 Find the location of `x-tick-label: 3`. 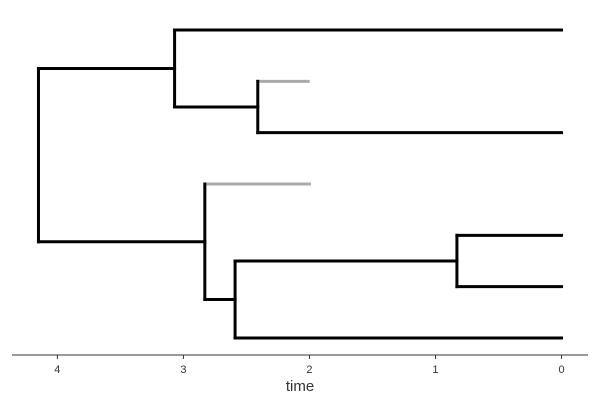

x-tick-label: 3 is located at coordinates (183, 370).